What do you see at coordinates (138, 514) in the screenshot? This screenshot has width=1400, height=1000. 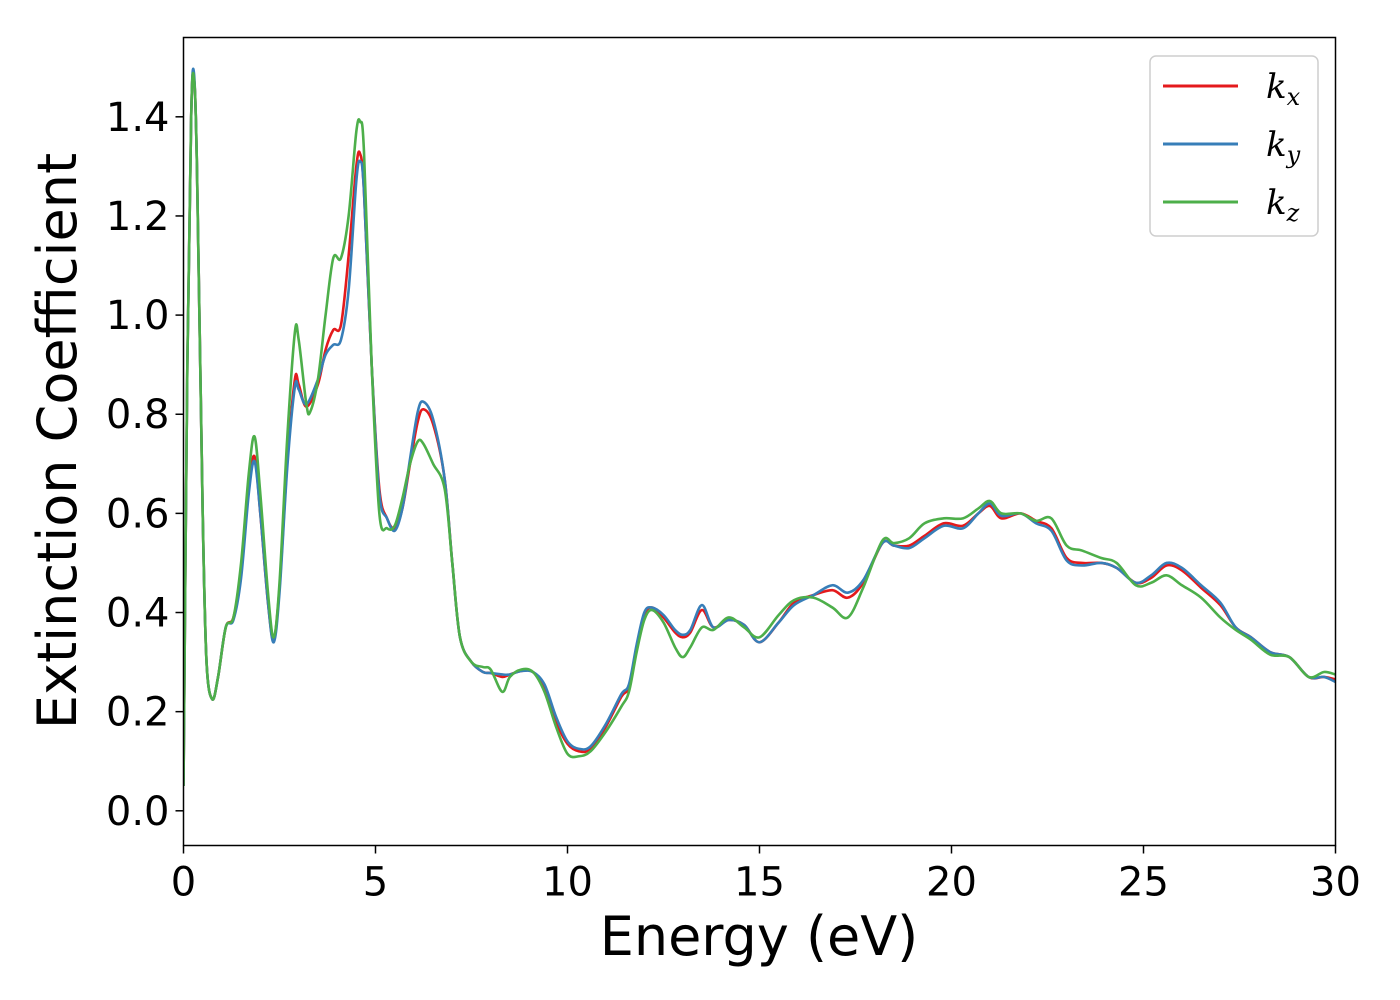 I see `y-tick-label: 0.6` at bounding box center [138, 514].